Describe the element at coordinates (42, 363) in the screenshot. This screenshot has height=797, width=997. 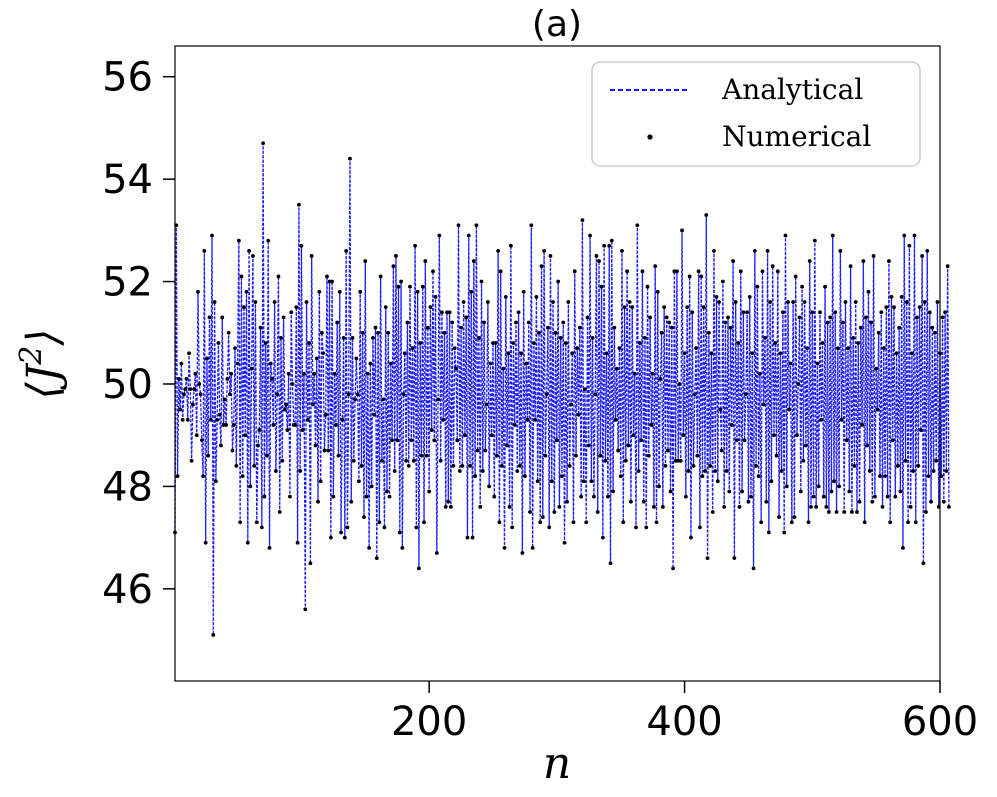
I see `svg-text: ⟨J2⟩` at that location.